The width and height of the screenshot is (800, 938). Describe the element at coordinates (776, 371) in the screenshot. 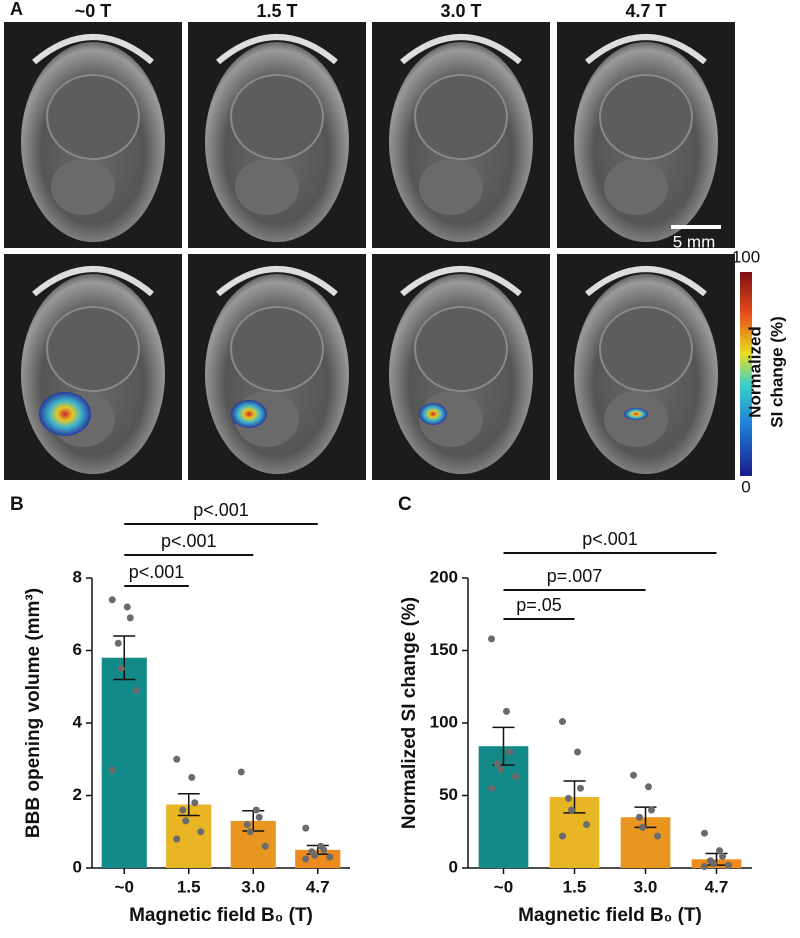

I see `colorbar-label: SI change (%)` at that location.